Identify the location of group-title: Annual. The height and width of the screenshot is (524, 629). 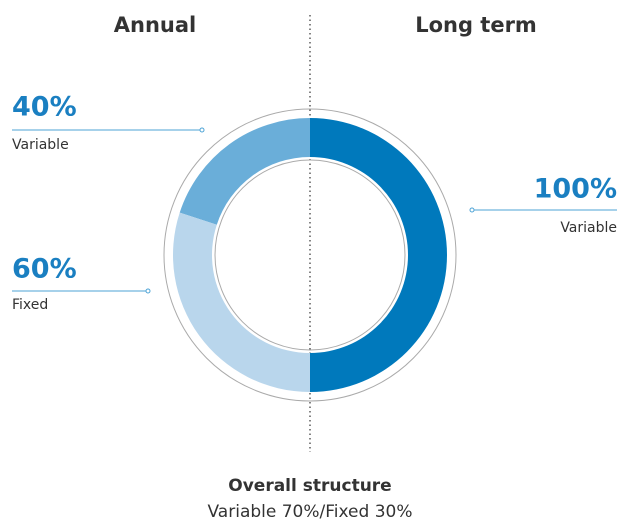
(155, 25).